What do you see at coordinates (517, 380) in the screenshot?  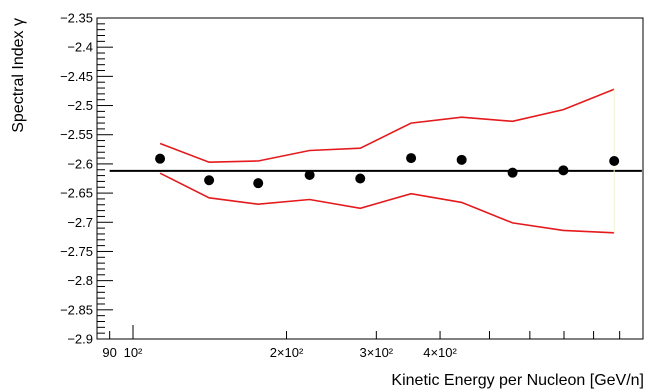 I see `x-axis-title: Kinetic Energy per Nucleon [GeV/n]` at bounding box center [517, 380].